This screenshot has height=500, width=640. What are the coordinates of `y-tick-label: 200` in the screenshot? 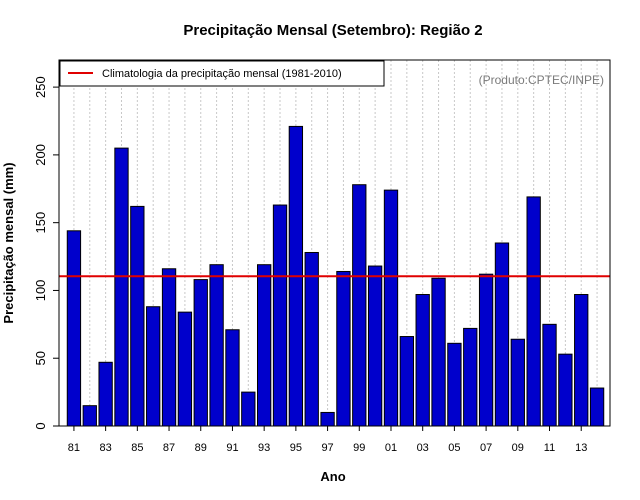 It's located at (40, 155).